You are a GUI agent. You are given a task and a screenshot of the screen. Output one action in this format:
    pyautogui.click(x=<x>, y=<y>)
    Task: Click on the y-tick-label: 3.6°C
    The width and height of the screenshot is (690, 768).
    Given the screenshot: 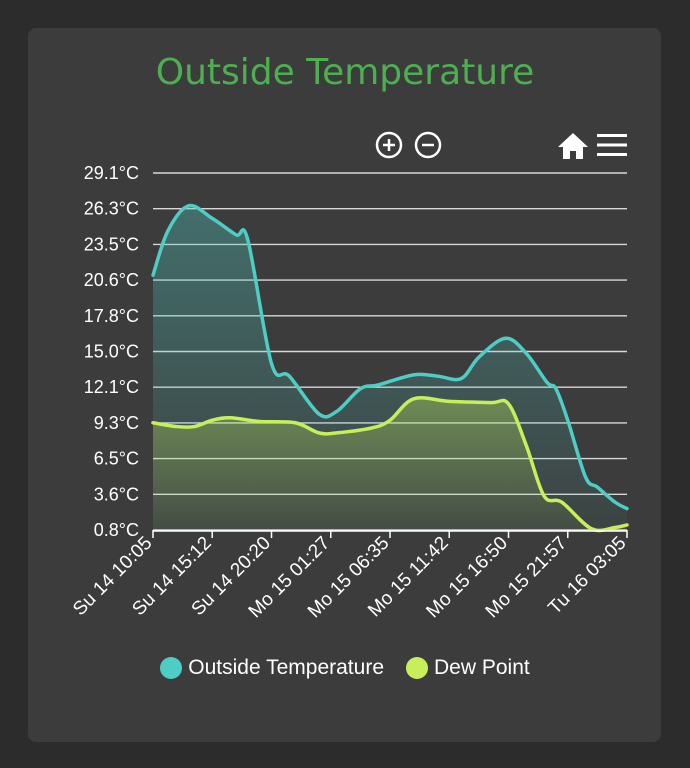 What is the action you would take?
    pyautogui.click(x=116, y=494)
    